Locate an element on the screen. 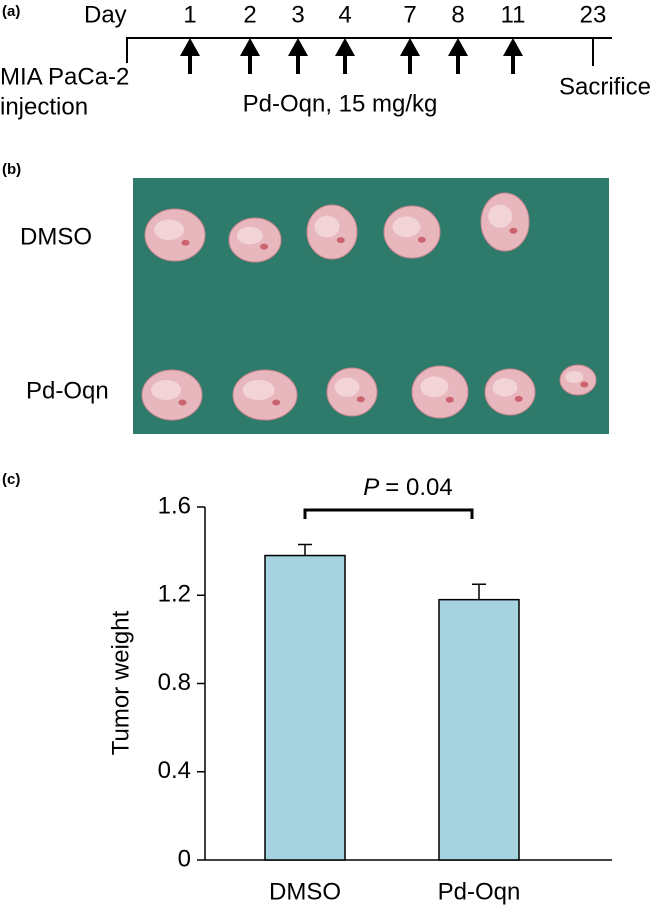 This screenshot has width=661, height=913. day-number: 2 is located at coordinates (249, 14).